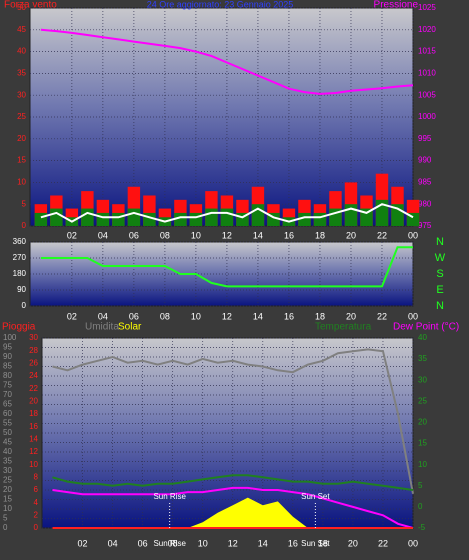  Describe the element at coordinates (422, 337) in the screenshot. I see `y2-tick-label: 40` at that location.